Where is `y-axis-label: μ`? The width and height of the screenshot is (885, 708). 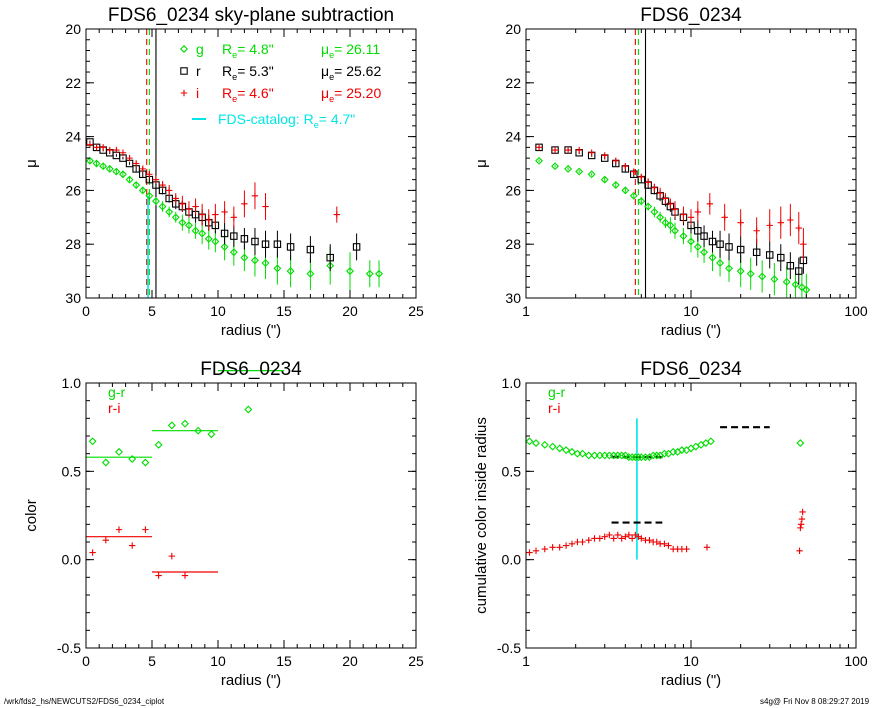 y-axis-label: μ is located at coordinates (31, 163).